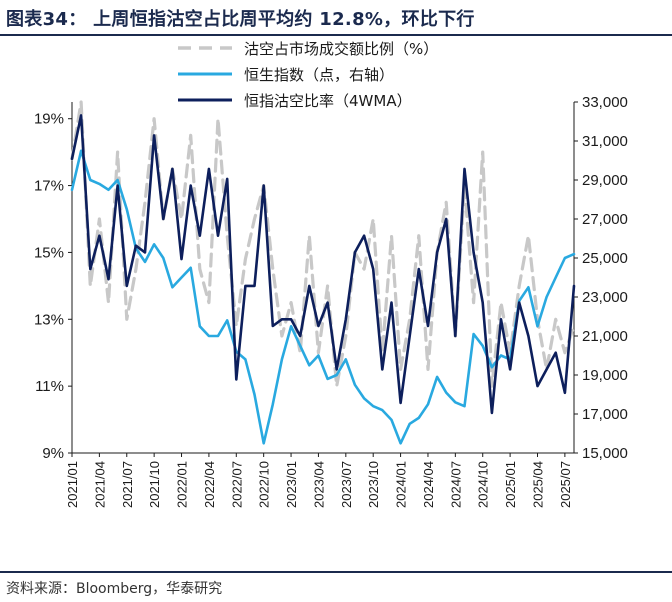 The height and width of the screenshot is (602, 672). I want to click on y-right-tick-label: 31,000, so click(605, 141).